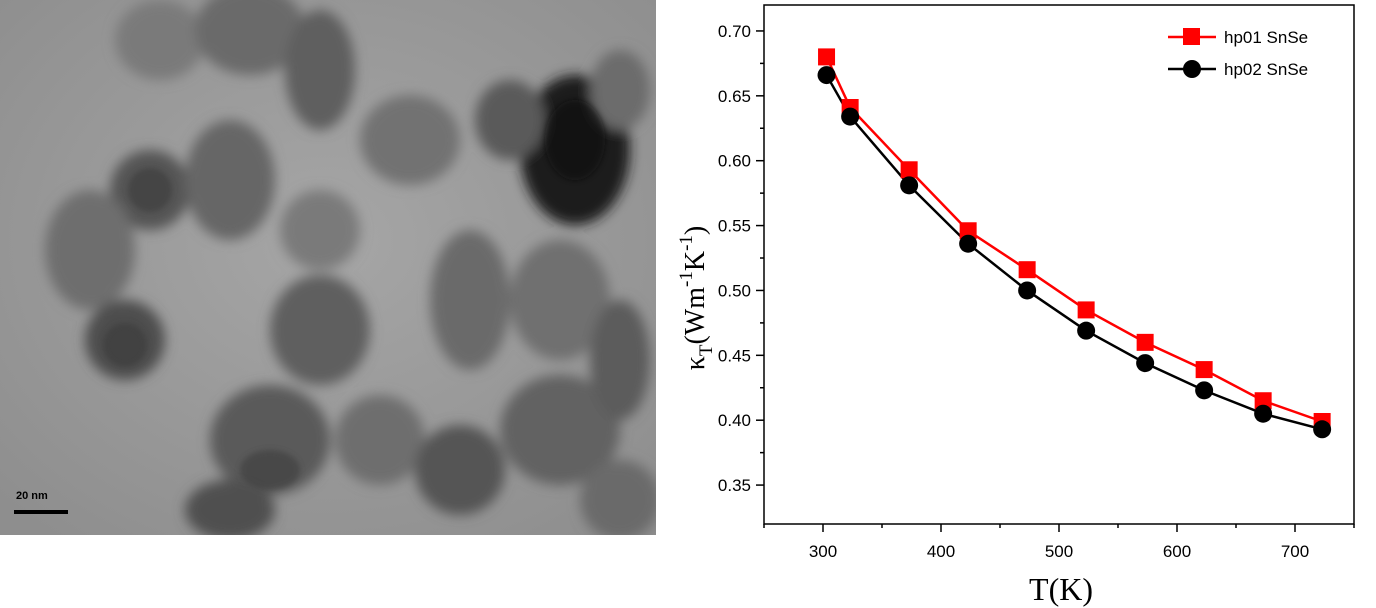  Describe the element at coordinates (1266, 37) in the screenshot. I see `legend-label-hp01: hp01 SnSe` at that location.